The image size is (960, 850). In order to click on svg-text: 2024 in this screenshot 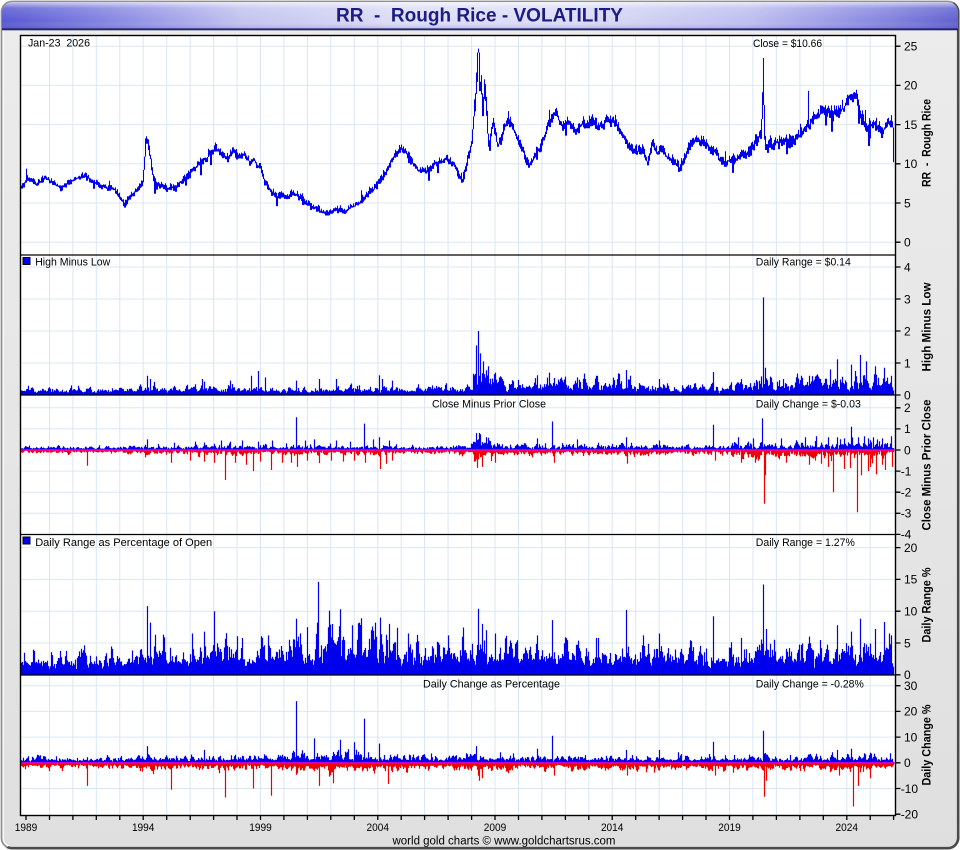, I will do `click(847, 828)`.